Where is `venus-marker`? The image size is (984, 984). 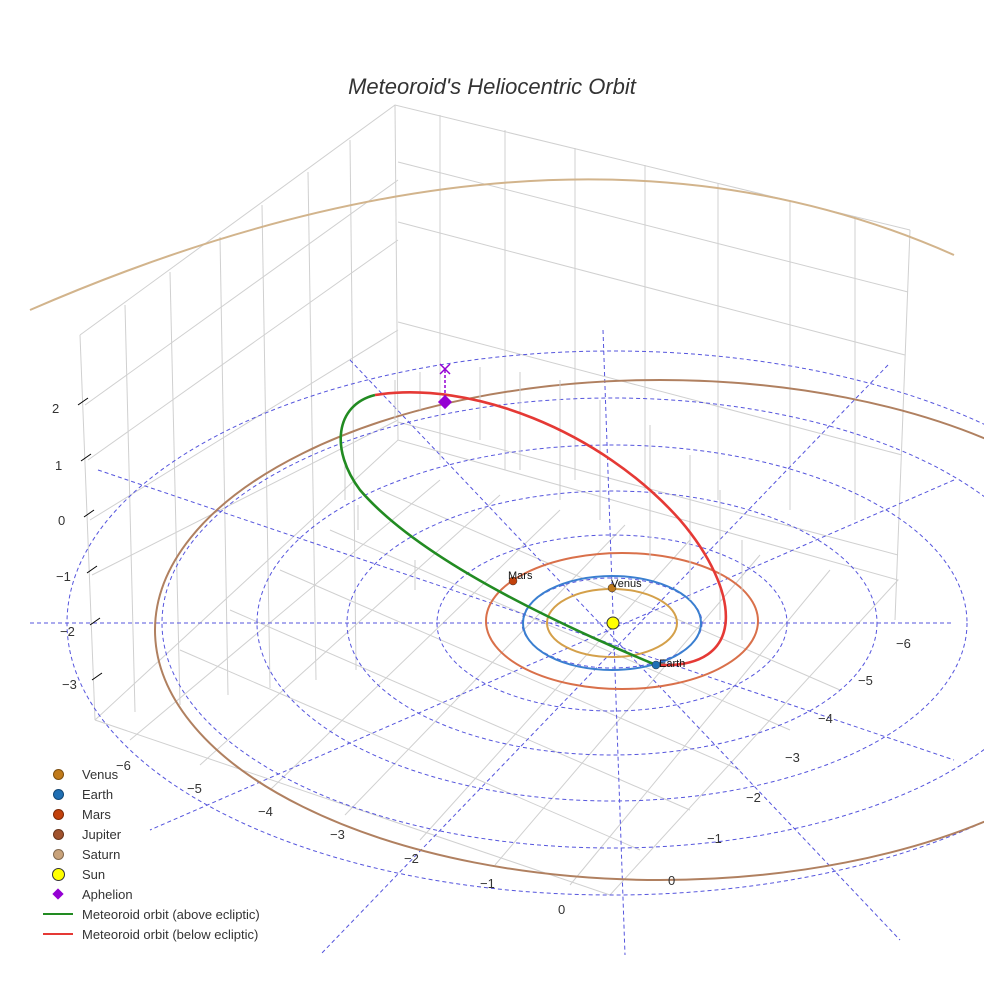
venus-marker is located at coordinates (612, 588).